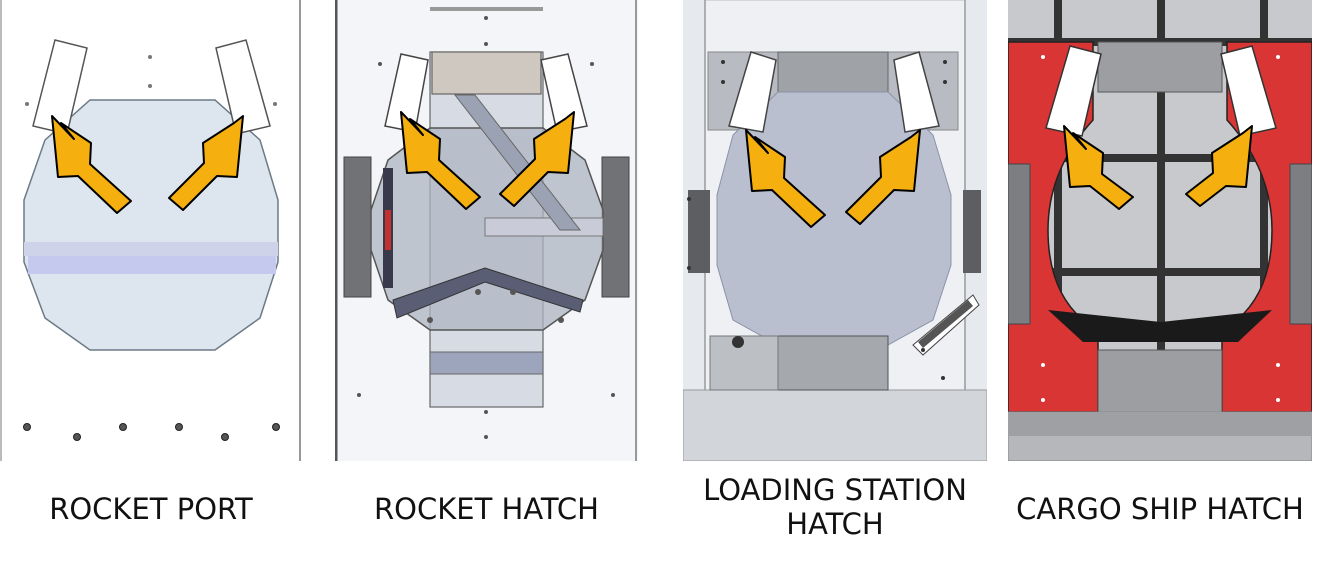 This screenshot has height=571, width=1318. Describe the element at coordinates (486, 509) in the screenshot. I see `caption-rocket-hatch: ROCKET HATCH` at that location.